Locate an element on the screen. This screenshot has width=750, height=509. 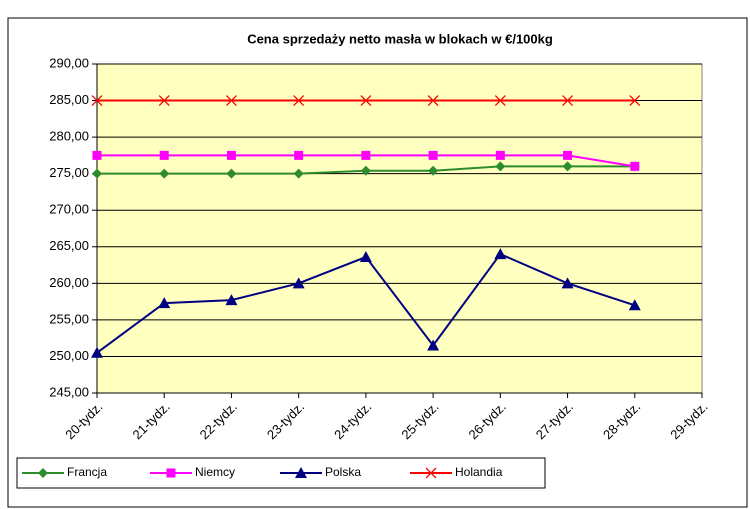
y-tick-label: 260,00 is located at coordinates (69, 282).